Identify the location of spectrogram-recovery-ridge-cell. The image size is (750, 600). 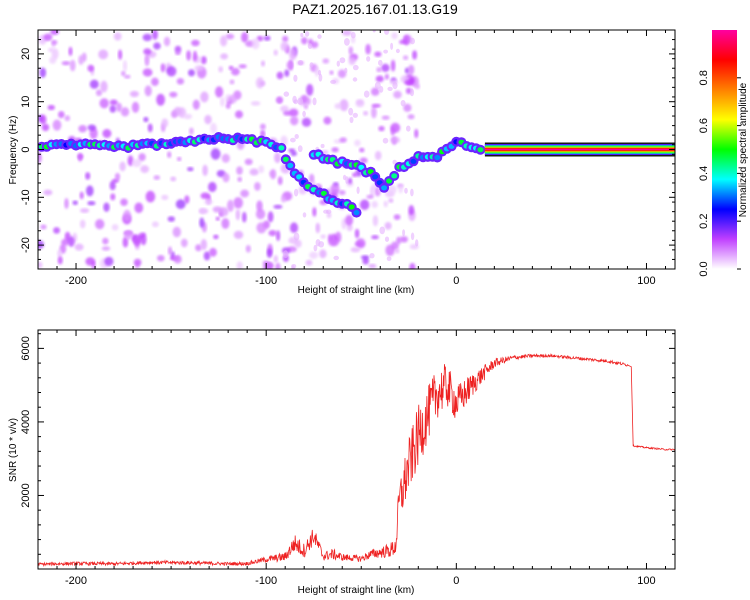
(389, 181).